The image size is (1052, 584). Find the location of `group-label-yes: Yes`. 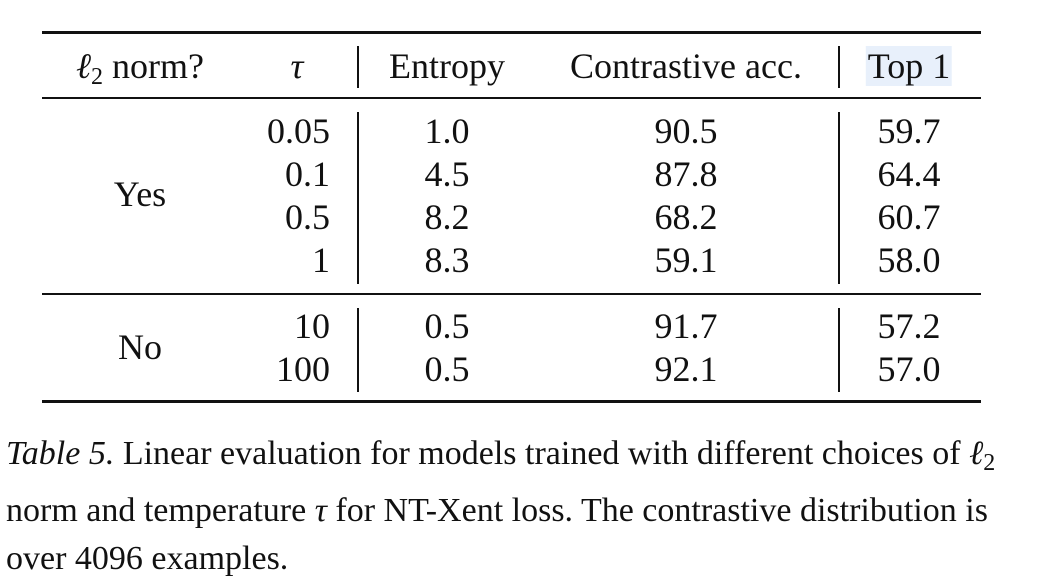

group-label-yes: Yes is located at coordinates (140, 194).